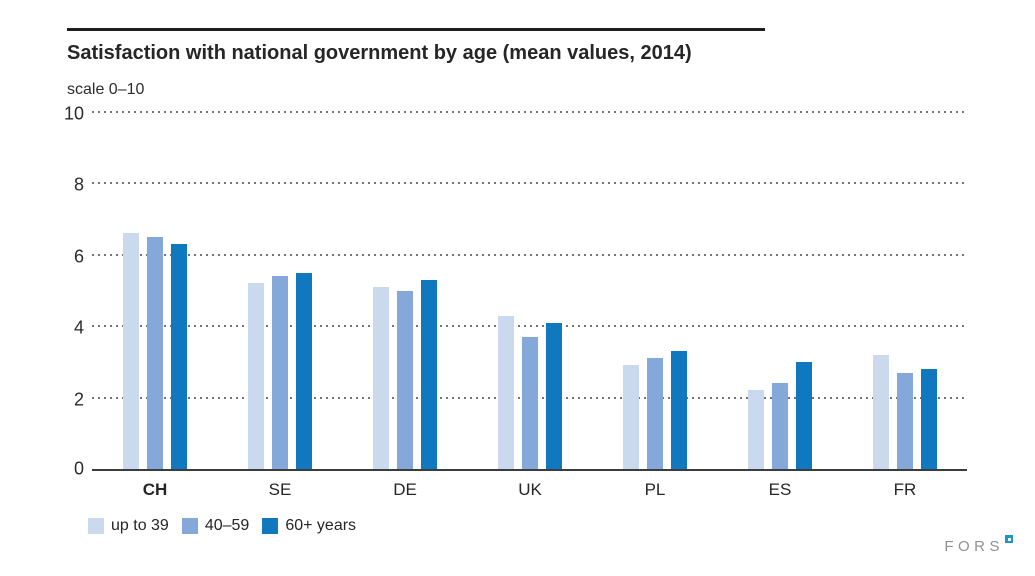  I want to click on chart-scale-note: scale 0–10, so click(106, 89).